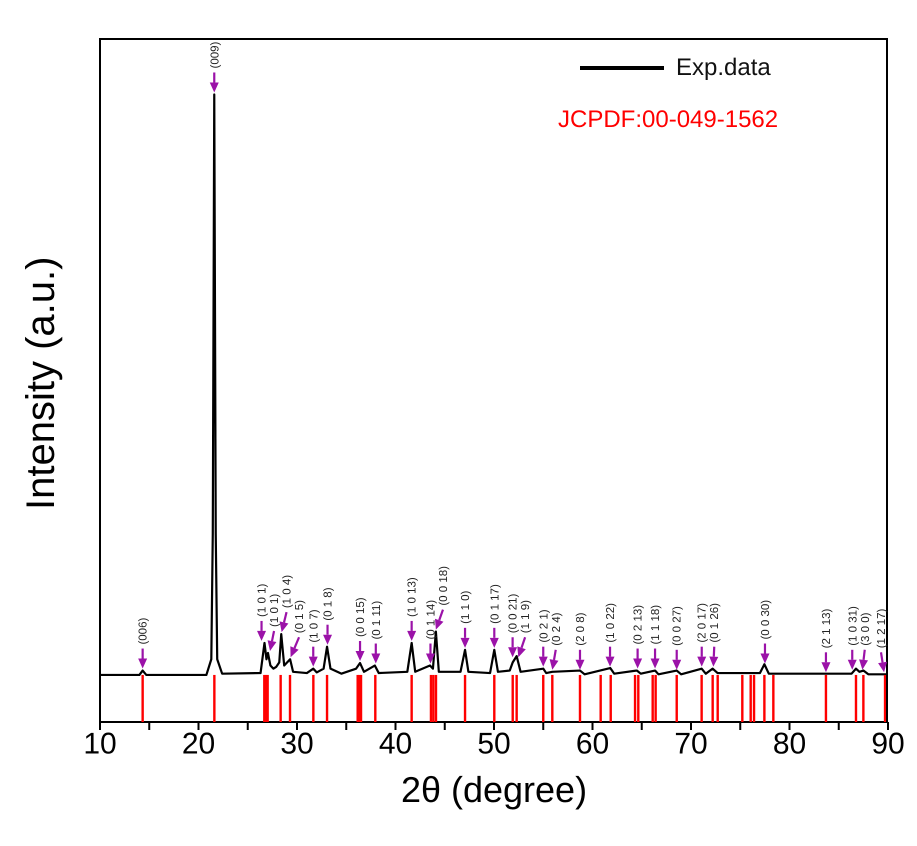 The height and width of the screenshot is (846, 917). What do you see at coordinates (581, 629) in the screenshot?
I see `annotation: (2 0 8)` at bounding box center [581, 629].